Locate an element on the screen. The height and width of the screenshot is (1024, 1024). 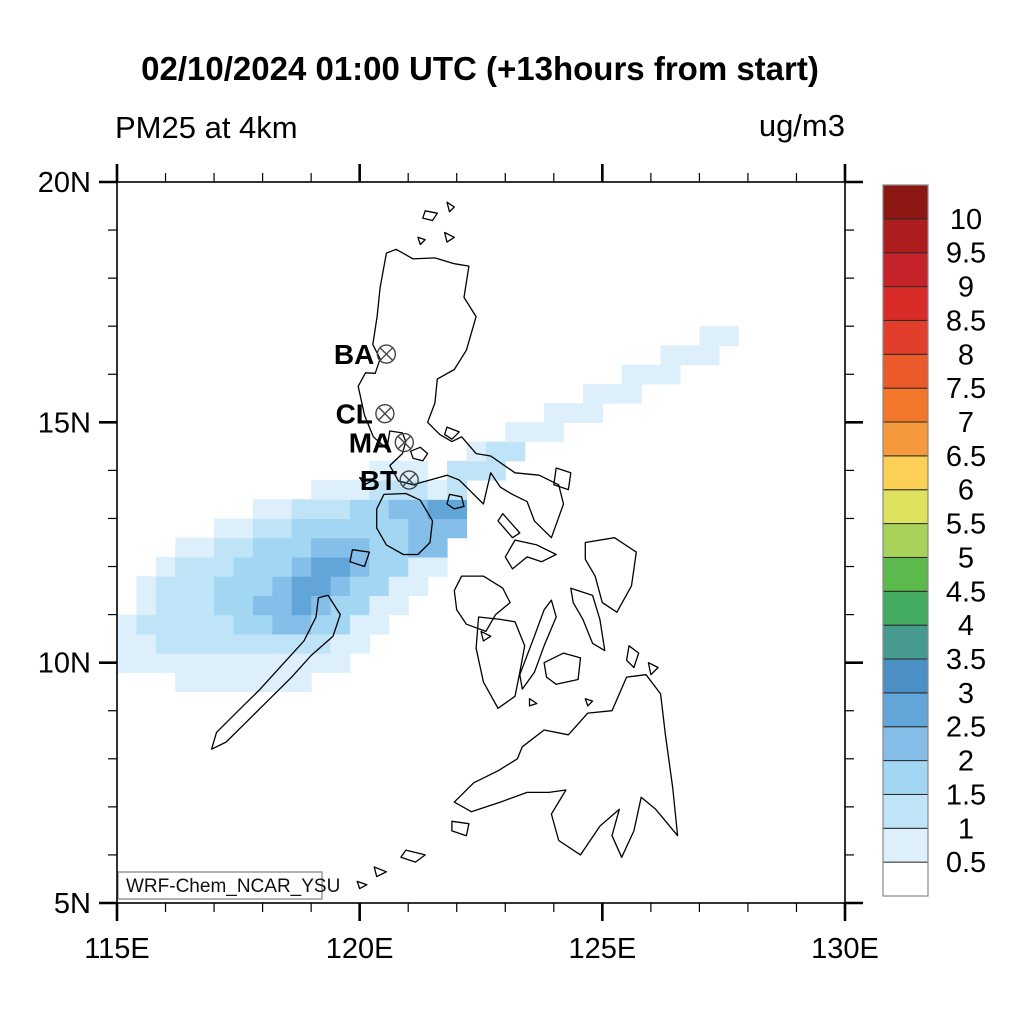
colorbar-label: 8 is located at coordinates (966, 355).